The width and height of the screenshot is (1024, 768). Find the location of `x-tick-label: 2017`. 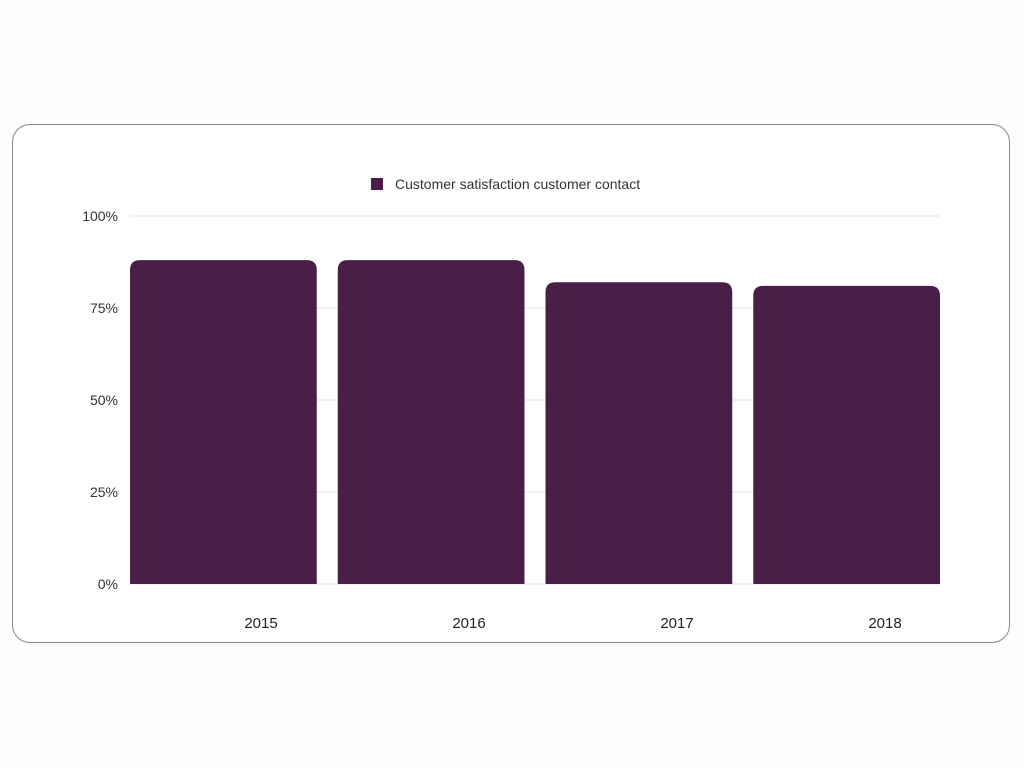

x-tick-label: 2017 is located at coordinates (676, 623).